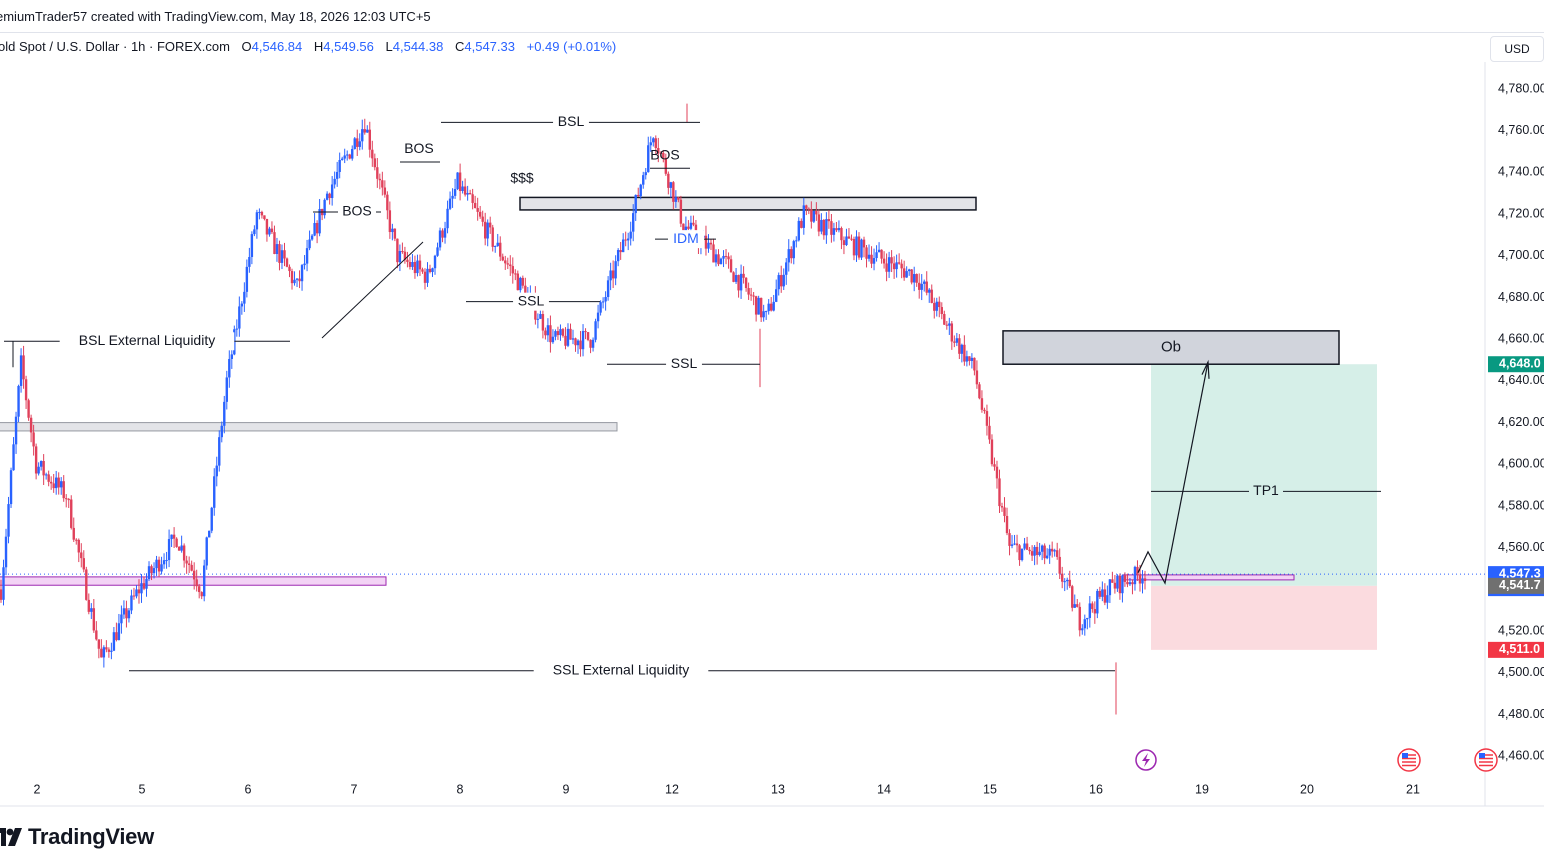 This screenshot has width=1544, height=868. What do you see at coordinates (1517, 49) in the screenshot?
I see `currency-button: USD` at bounding box center [1517, 49].